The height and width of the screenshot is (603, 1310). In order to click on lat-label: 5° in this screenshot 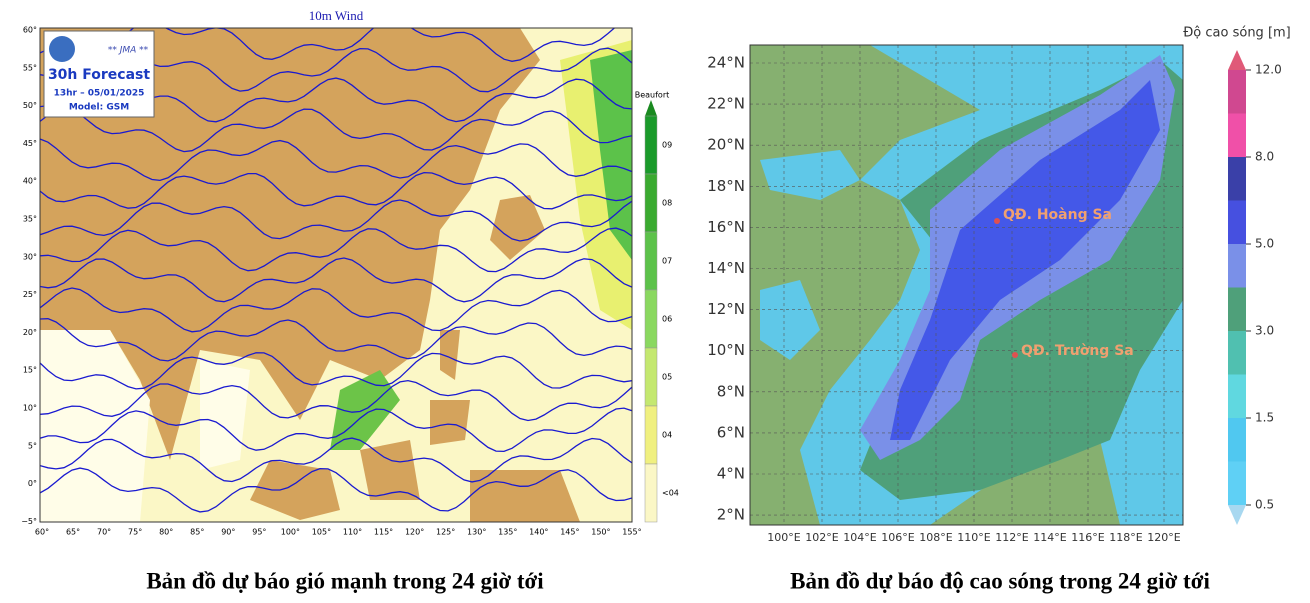, I will do `click(32, 445)`.